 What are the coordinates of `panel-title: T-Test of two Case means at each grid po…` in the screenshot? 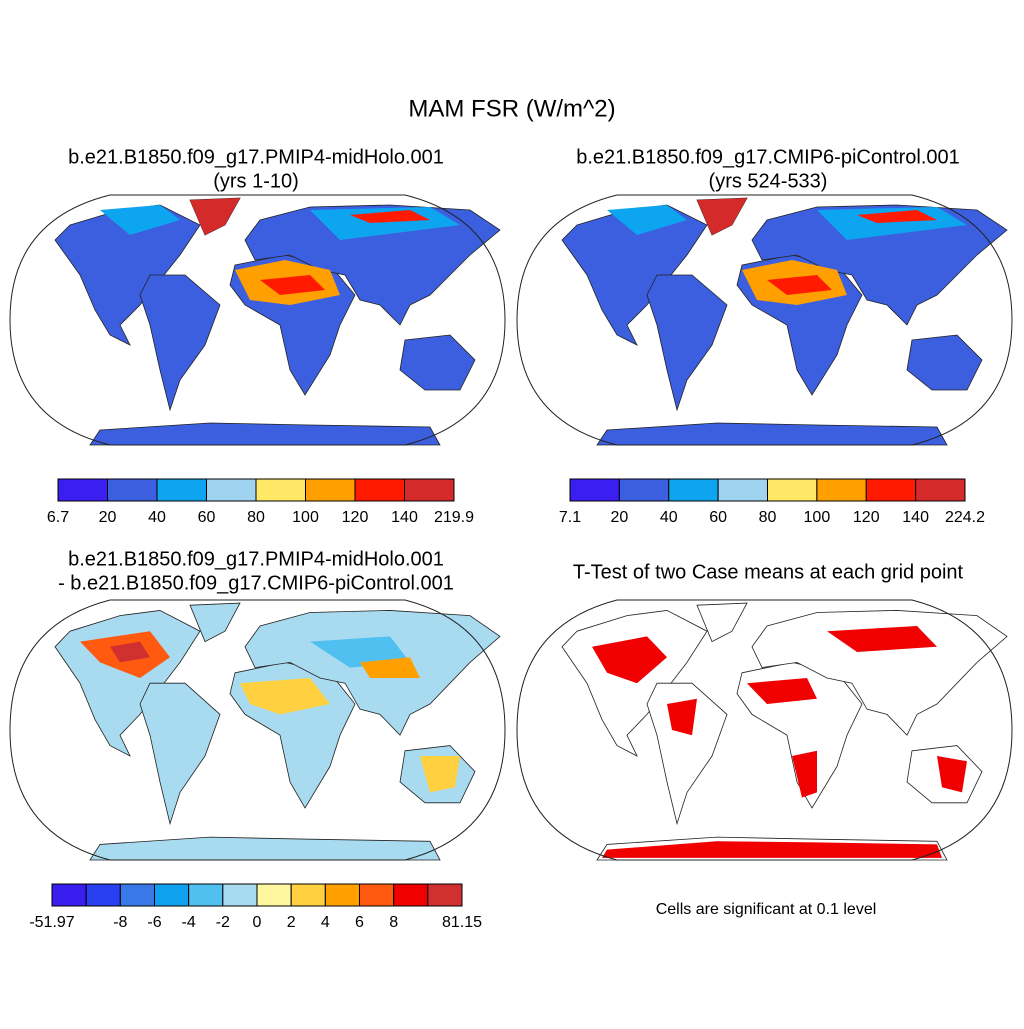 It's located at (768, 572).